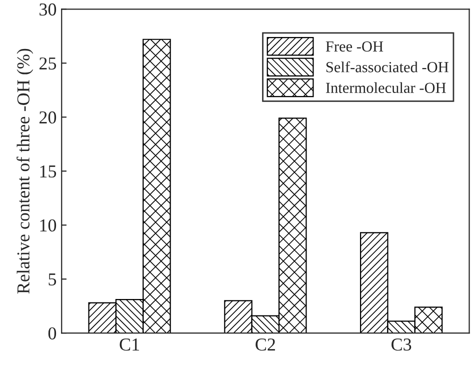 The height and width of the screenshot is (366, 474). Describe the element at coordinates (48, 9) in the screenshot. I see `y-tick-label: 30` at that location.